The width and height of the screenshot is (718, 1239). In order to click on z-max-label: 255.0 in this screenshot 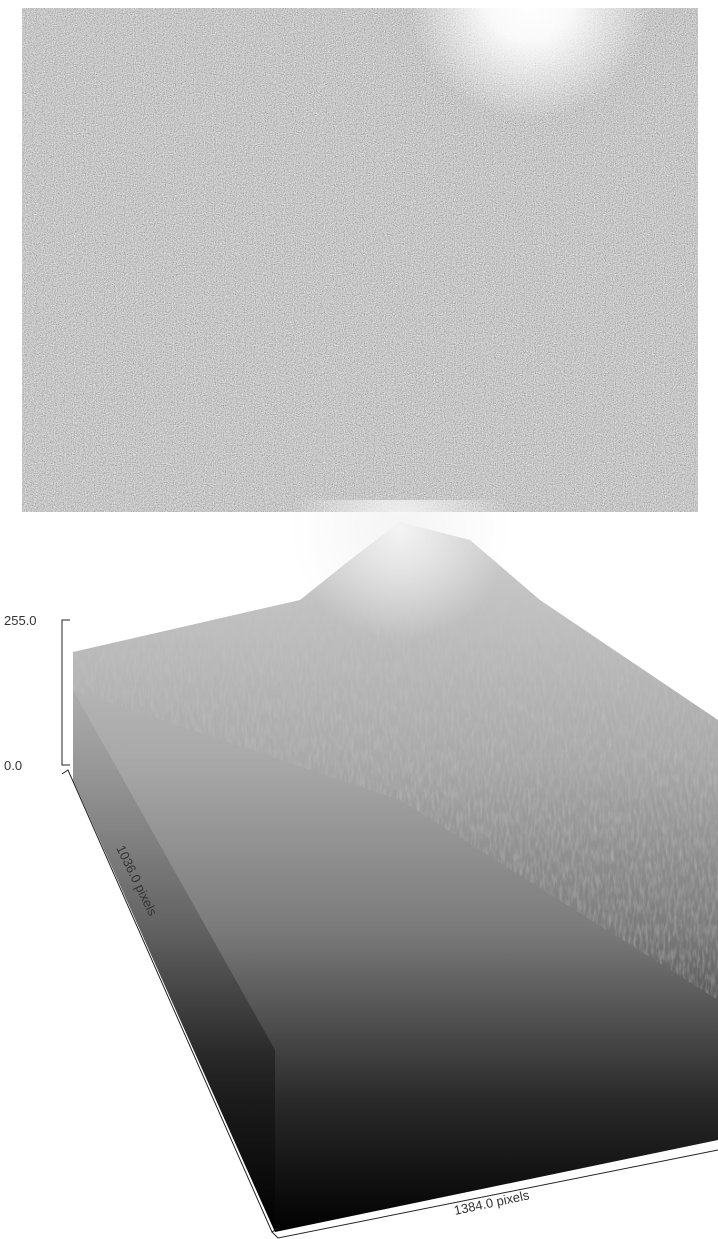, I will do `click(20, 620)`.